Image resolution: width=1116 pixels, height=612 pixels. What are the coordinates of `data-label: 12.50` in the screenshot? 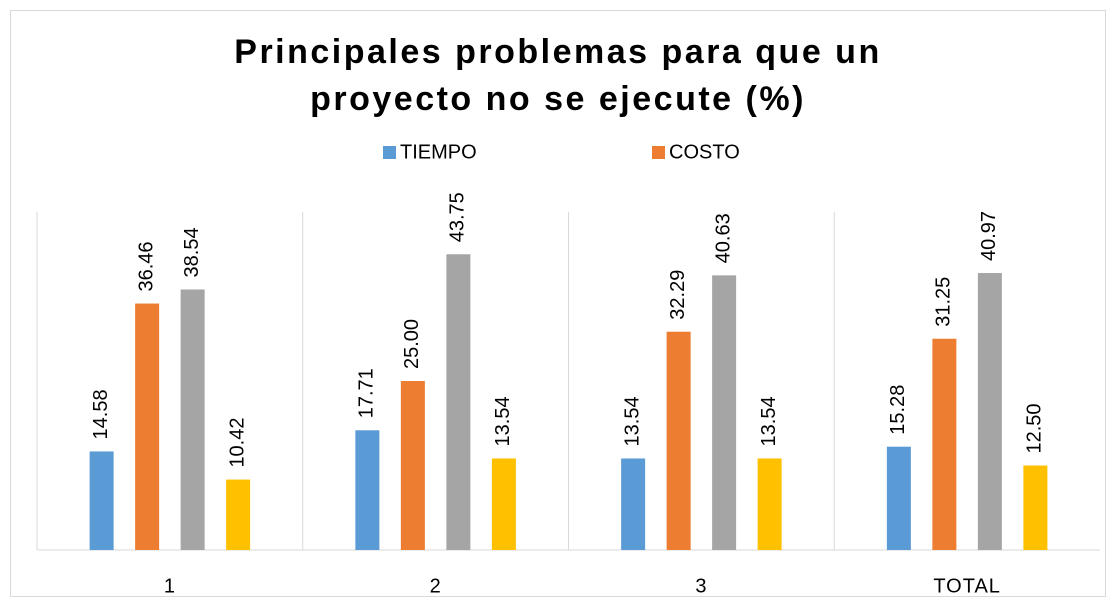 It's located at (1035, 428).